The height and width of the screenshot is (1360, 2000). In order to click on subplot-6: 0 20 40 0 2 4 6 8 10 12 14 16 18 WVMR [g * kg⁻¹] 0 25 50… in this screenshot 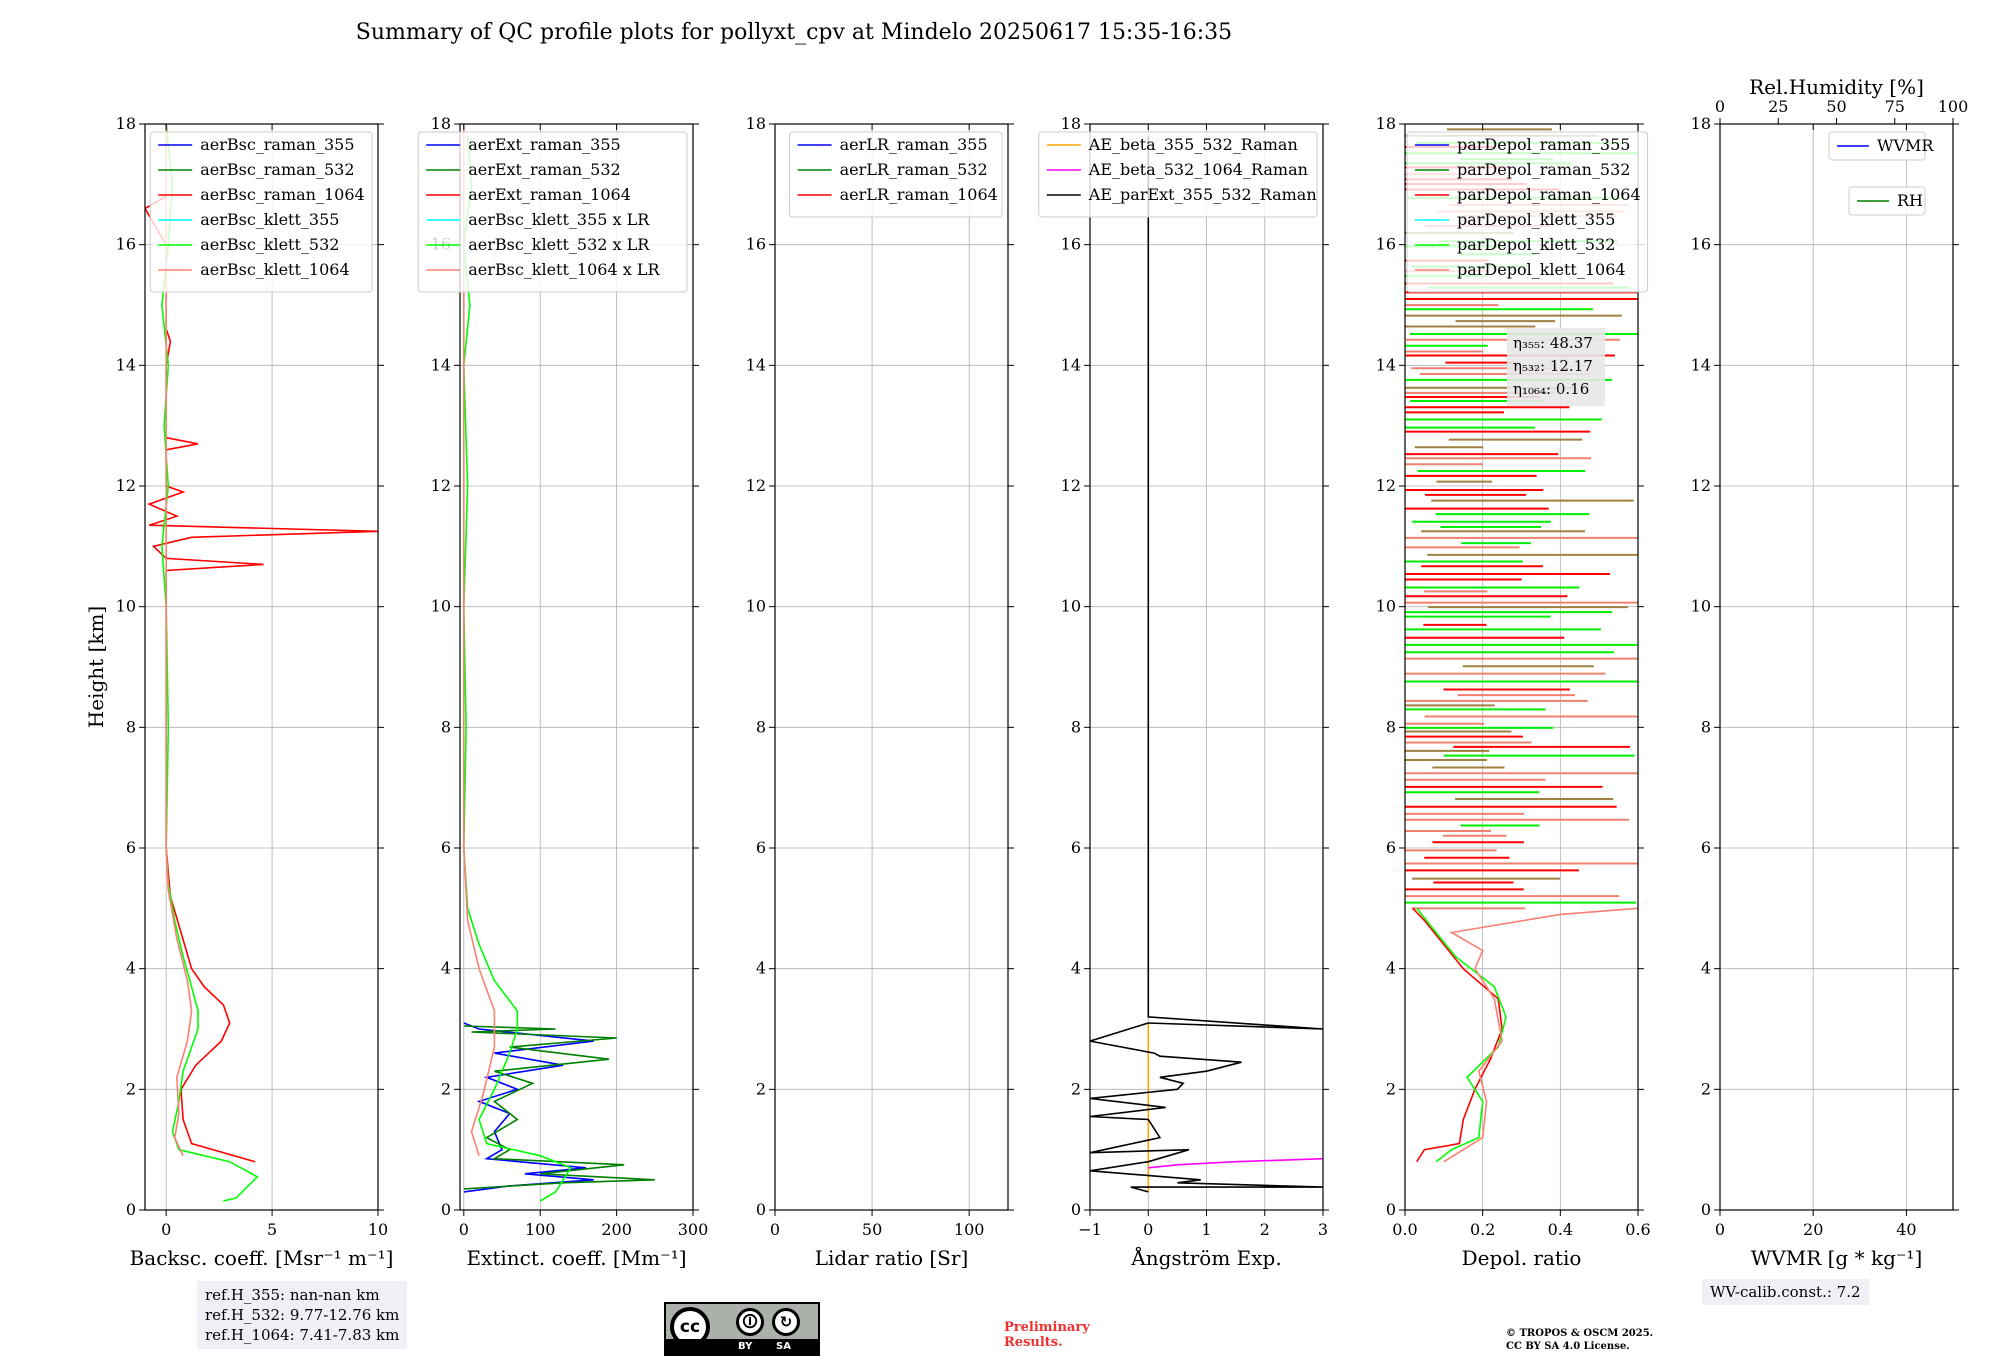, I will do `click(1830, 672)`.